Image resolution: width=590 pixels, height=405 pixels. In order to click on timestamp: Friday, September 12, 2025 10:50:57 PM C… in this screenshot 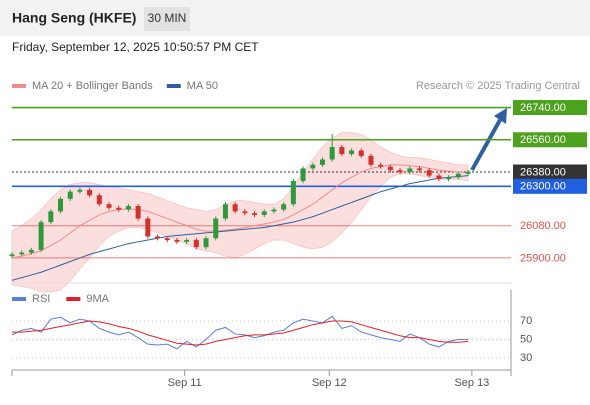, I will do `click(135, 47)`.